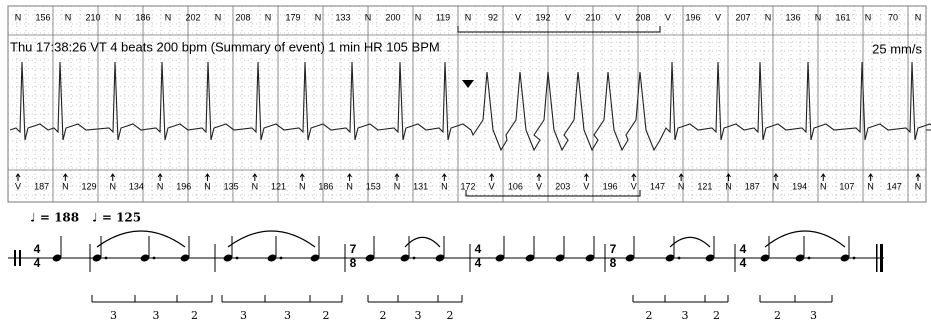  I want to click on beat-annotation: 203, so click(562, 186).